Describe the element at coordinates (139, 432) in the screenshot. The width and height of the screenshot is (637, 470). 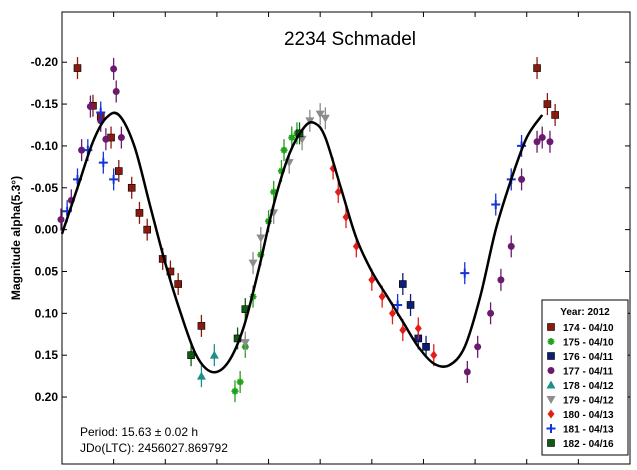
I see `period-annotation: Period: 15.63 ± 0.02 h` at that location.